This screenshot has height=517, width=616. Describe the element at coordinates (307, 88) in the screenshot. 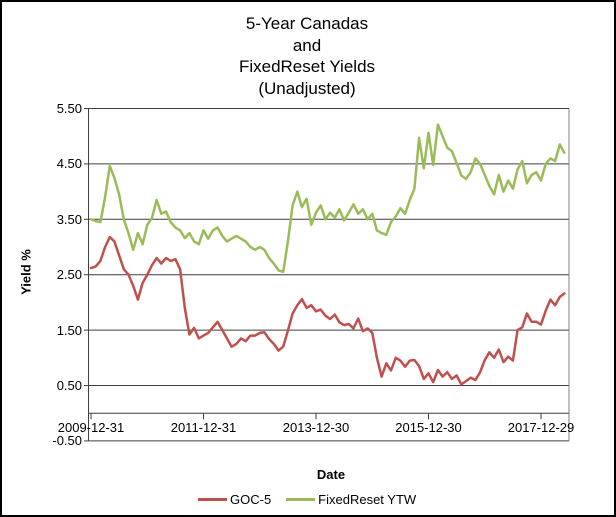

I see `chart-title-line-4: (Unadjusted)` at that location.